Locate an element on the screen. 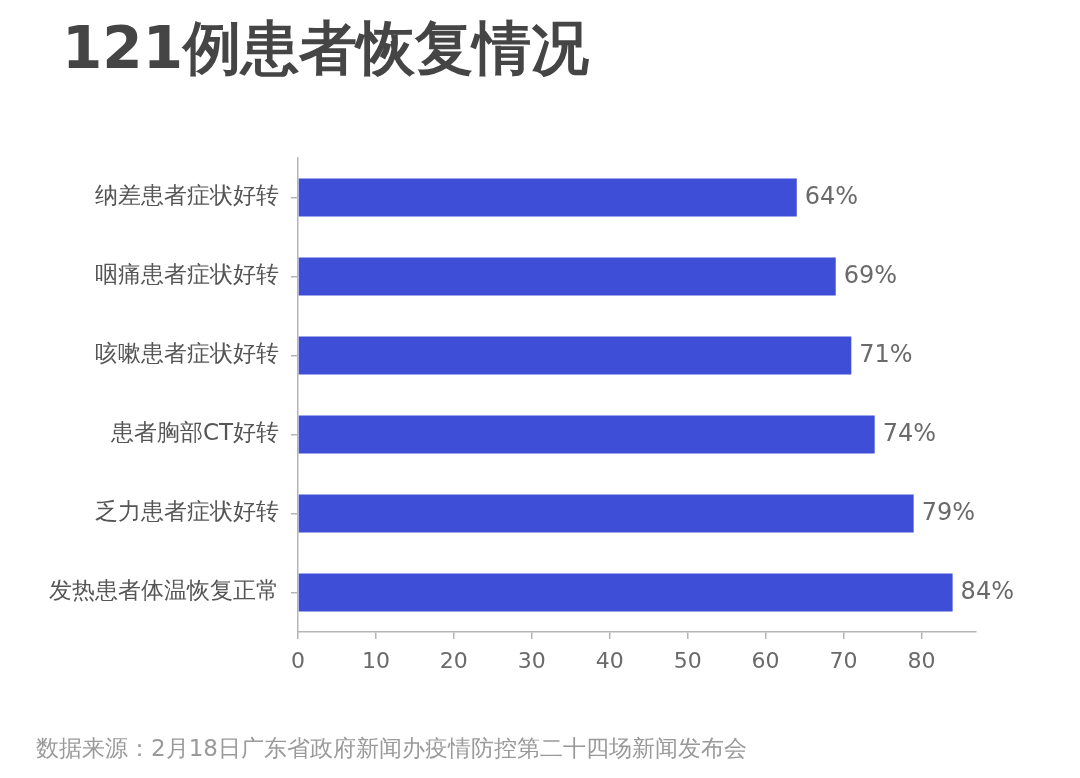  y-tick-label: 乏力患者症状好转 is located at coordinates (187, 511).